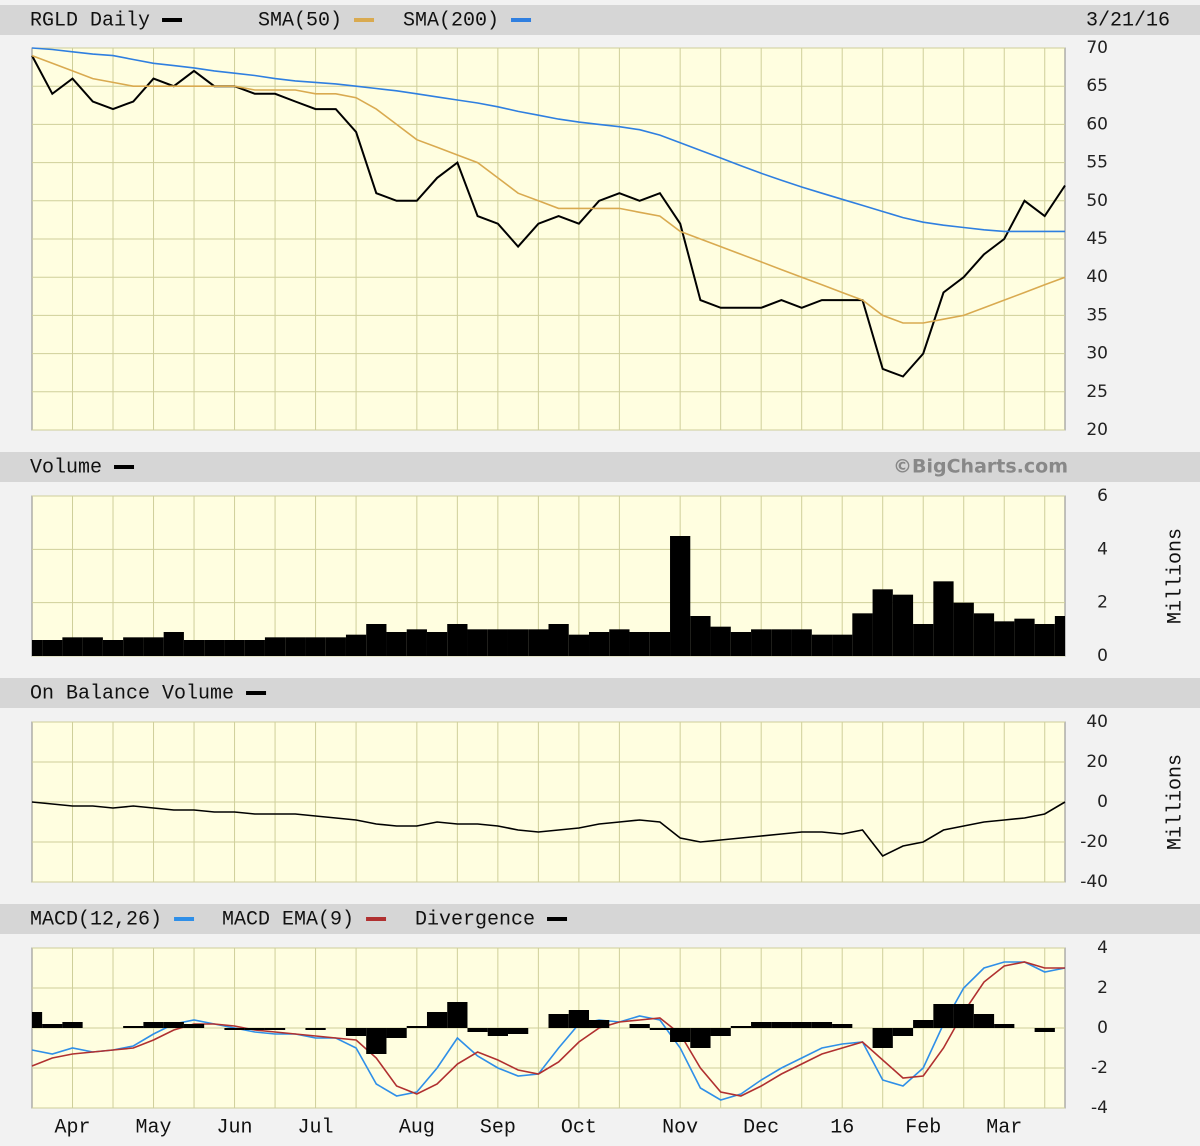  Describe the element at coordinates (842, 1127) in the screenshot. I see `x-tick-label: 16` at that location.